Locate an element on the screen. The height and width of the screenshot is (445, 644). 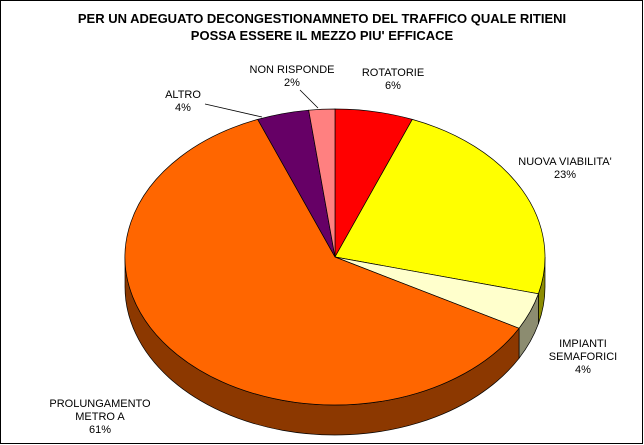
label-name: NUOVA VIABILITA' is located at coordinates (565, 162).